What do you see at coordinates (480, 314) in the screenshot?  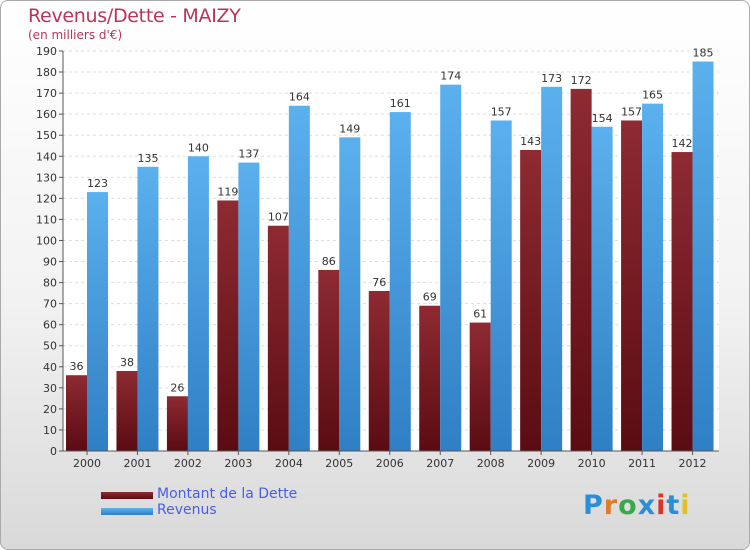 I see `debt-value-label: 61` at bounding box center [480, 314].